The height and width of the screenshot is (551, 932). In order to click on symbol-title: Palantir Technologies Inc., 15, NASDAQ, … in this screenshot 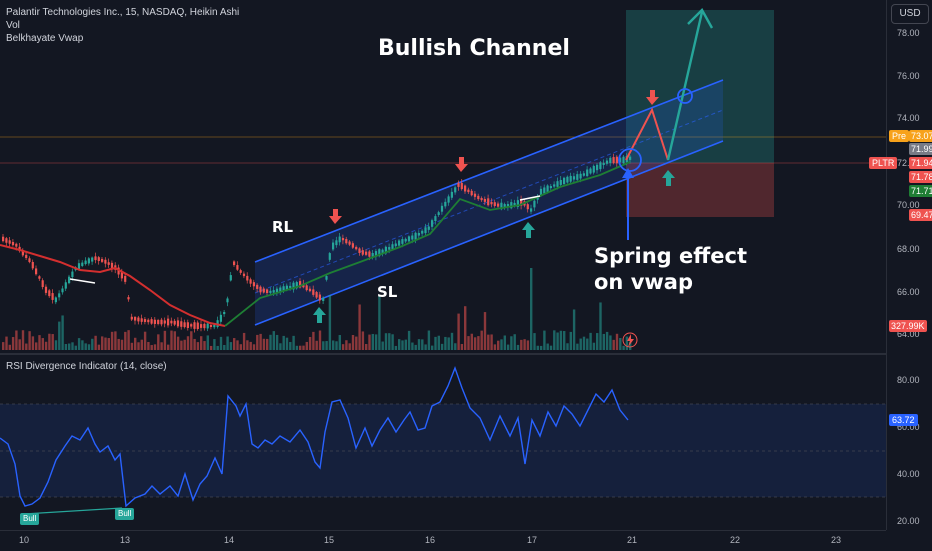, I will do `click(123, 12)`.